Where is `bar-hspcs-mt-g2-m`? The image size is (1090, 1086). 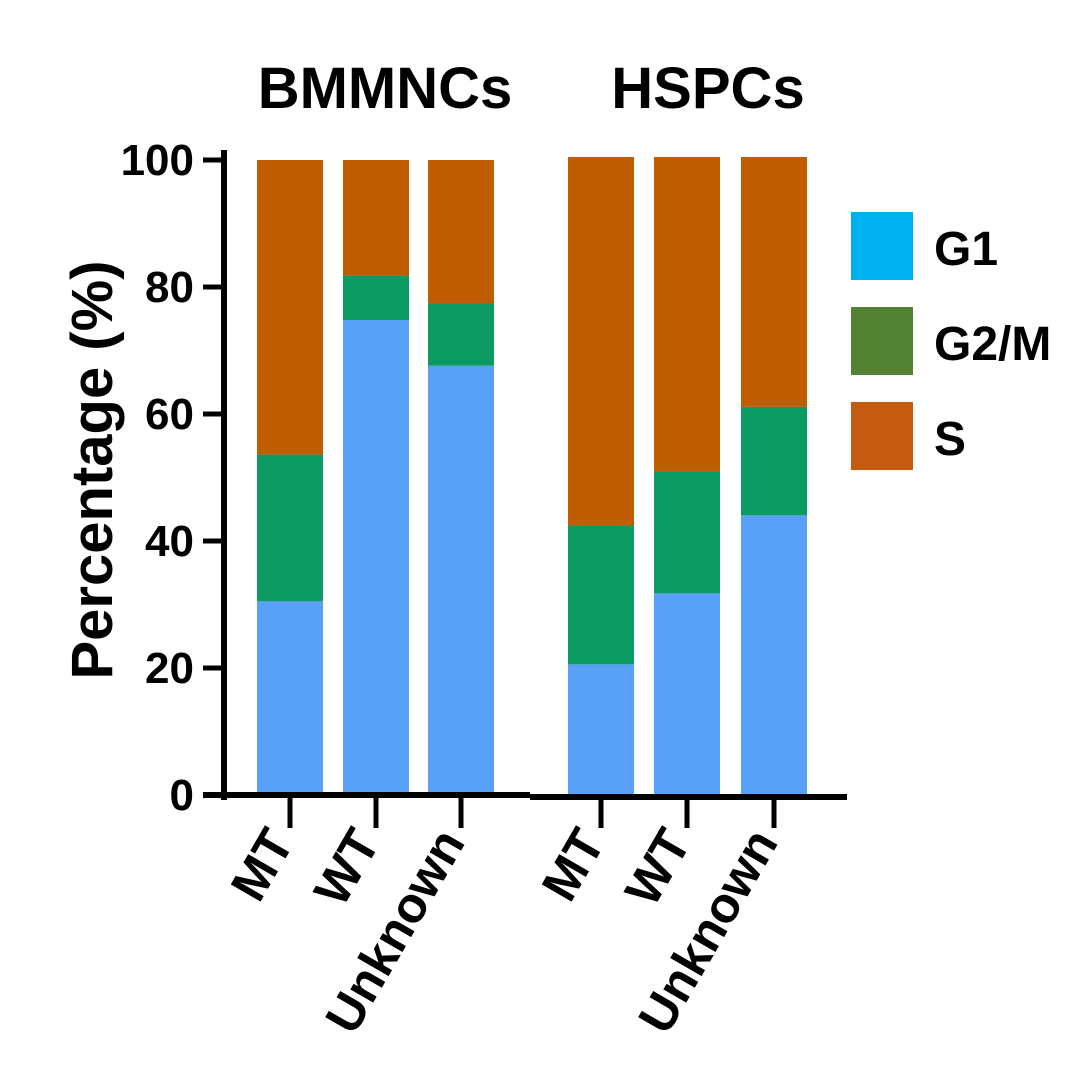 bar-hspcs-mt-g2-m is located at coordinates (601, 595).